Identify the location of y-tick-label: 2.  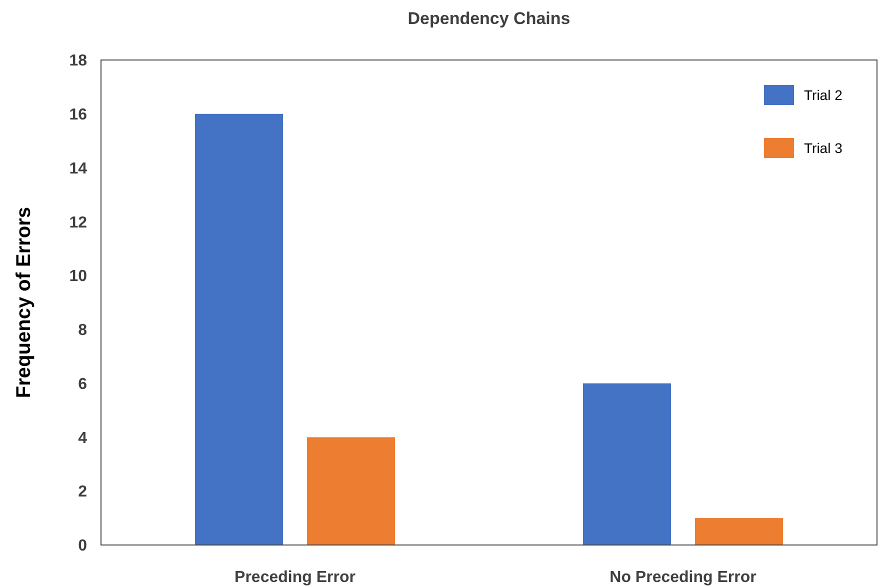
(83, 492).